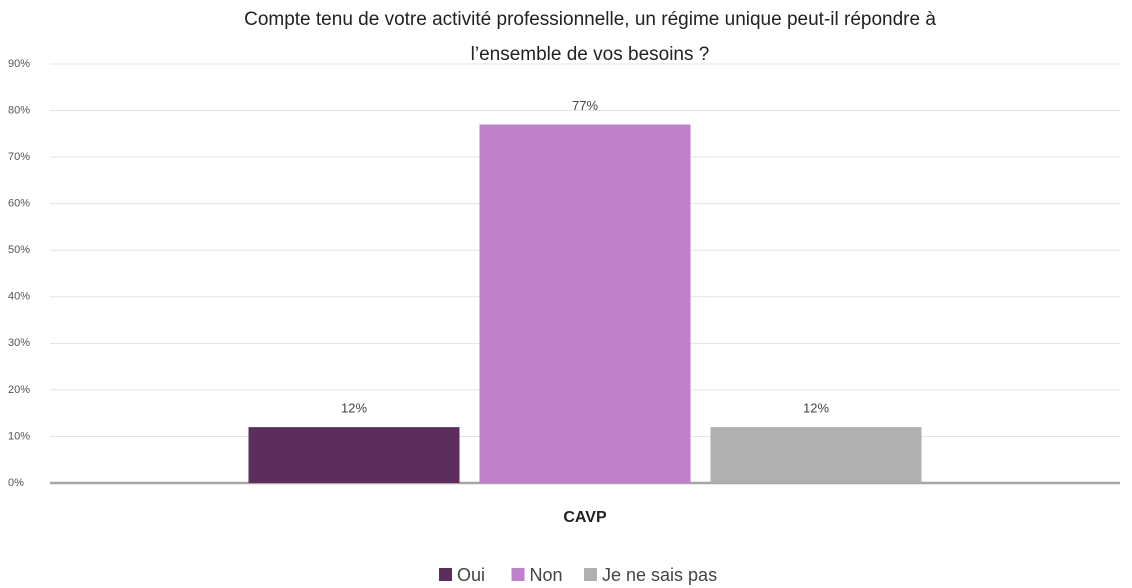 The height and width of the screenshot is (588, 1132). Describe the element at coordinates (19, 157) in the screenshot. I see `y-tick-label: 70%` at that location.